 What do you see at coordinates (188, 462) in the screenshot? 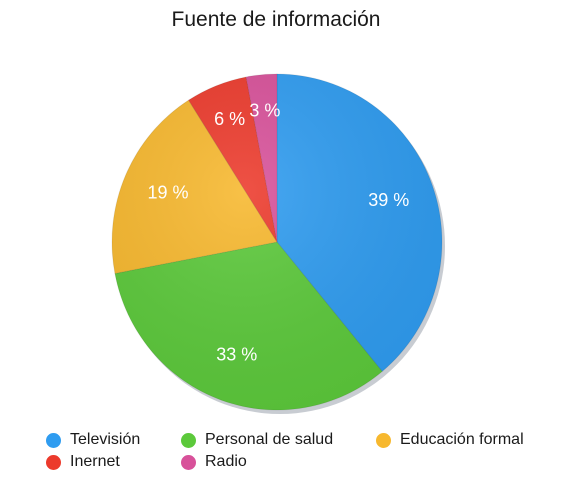
I see `legend-swatch-radio` at bounding box center [188, 462].